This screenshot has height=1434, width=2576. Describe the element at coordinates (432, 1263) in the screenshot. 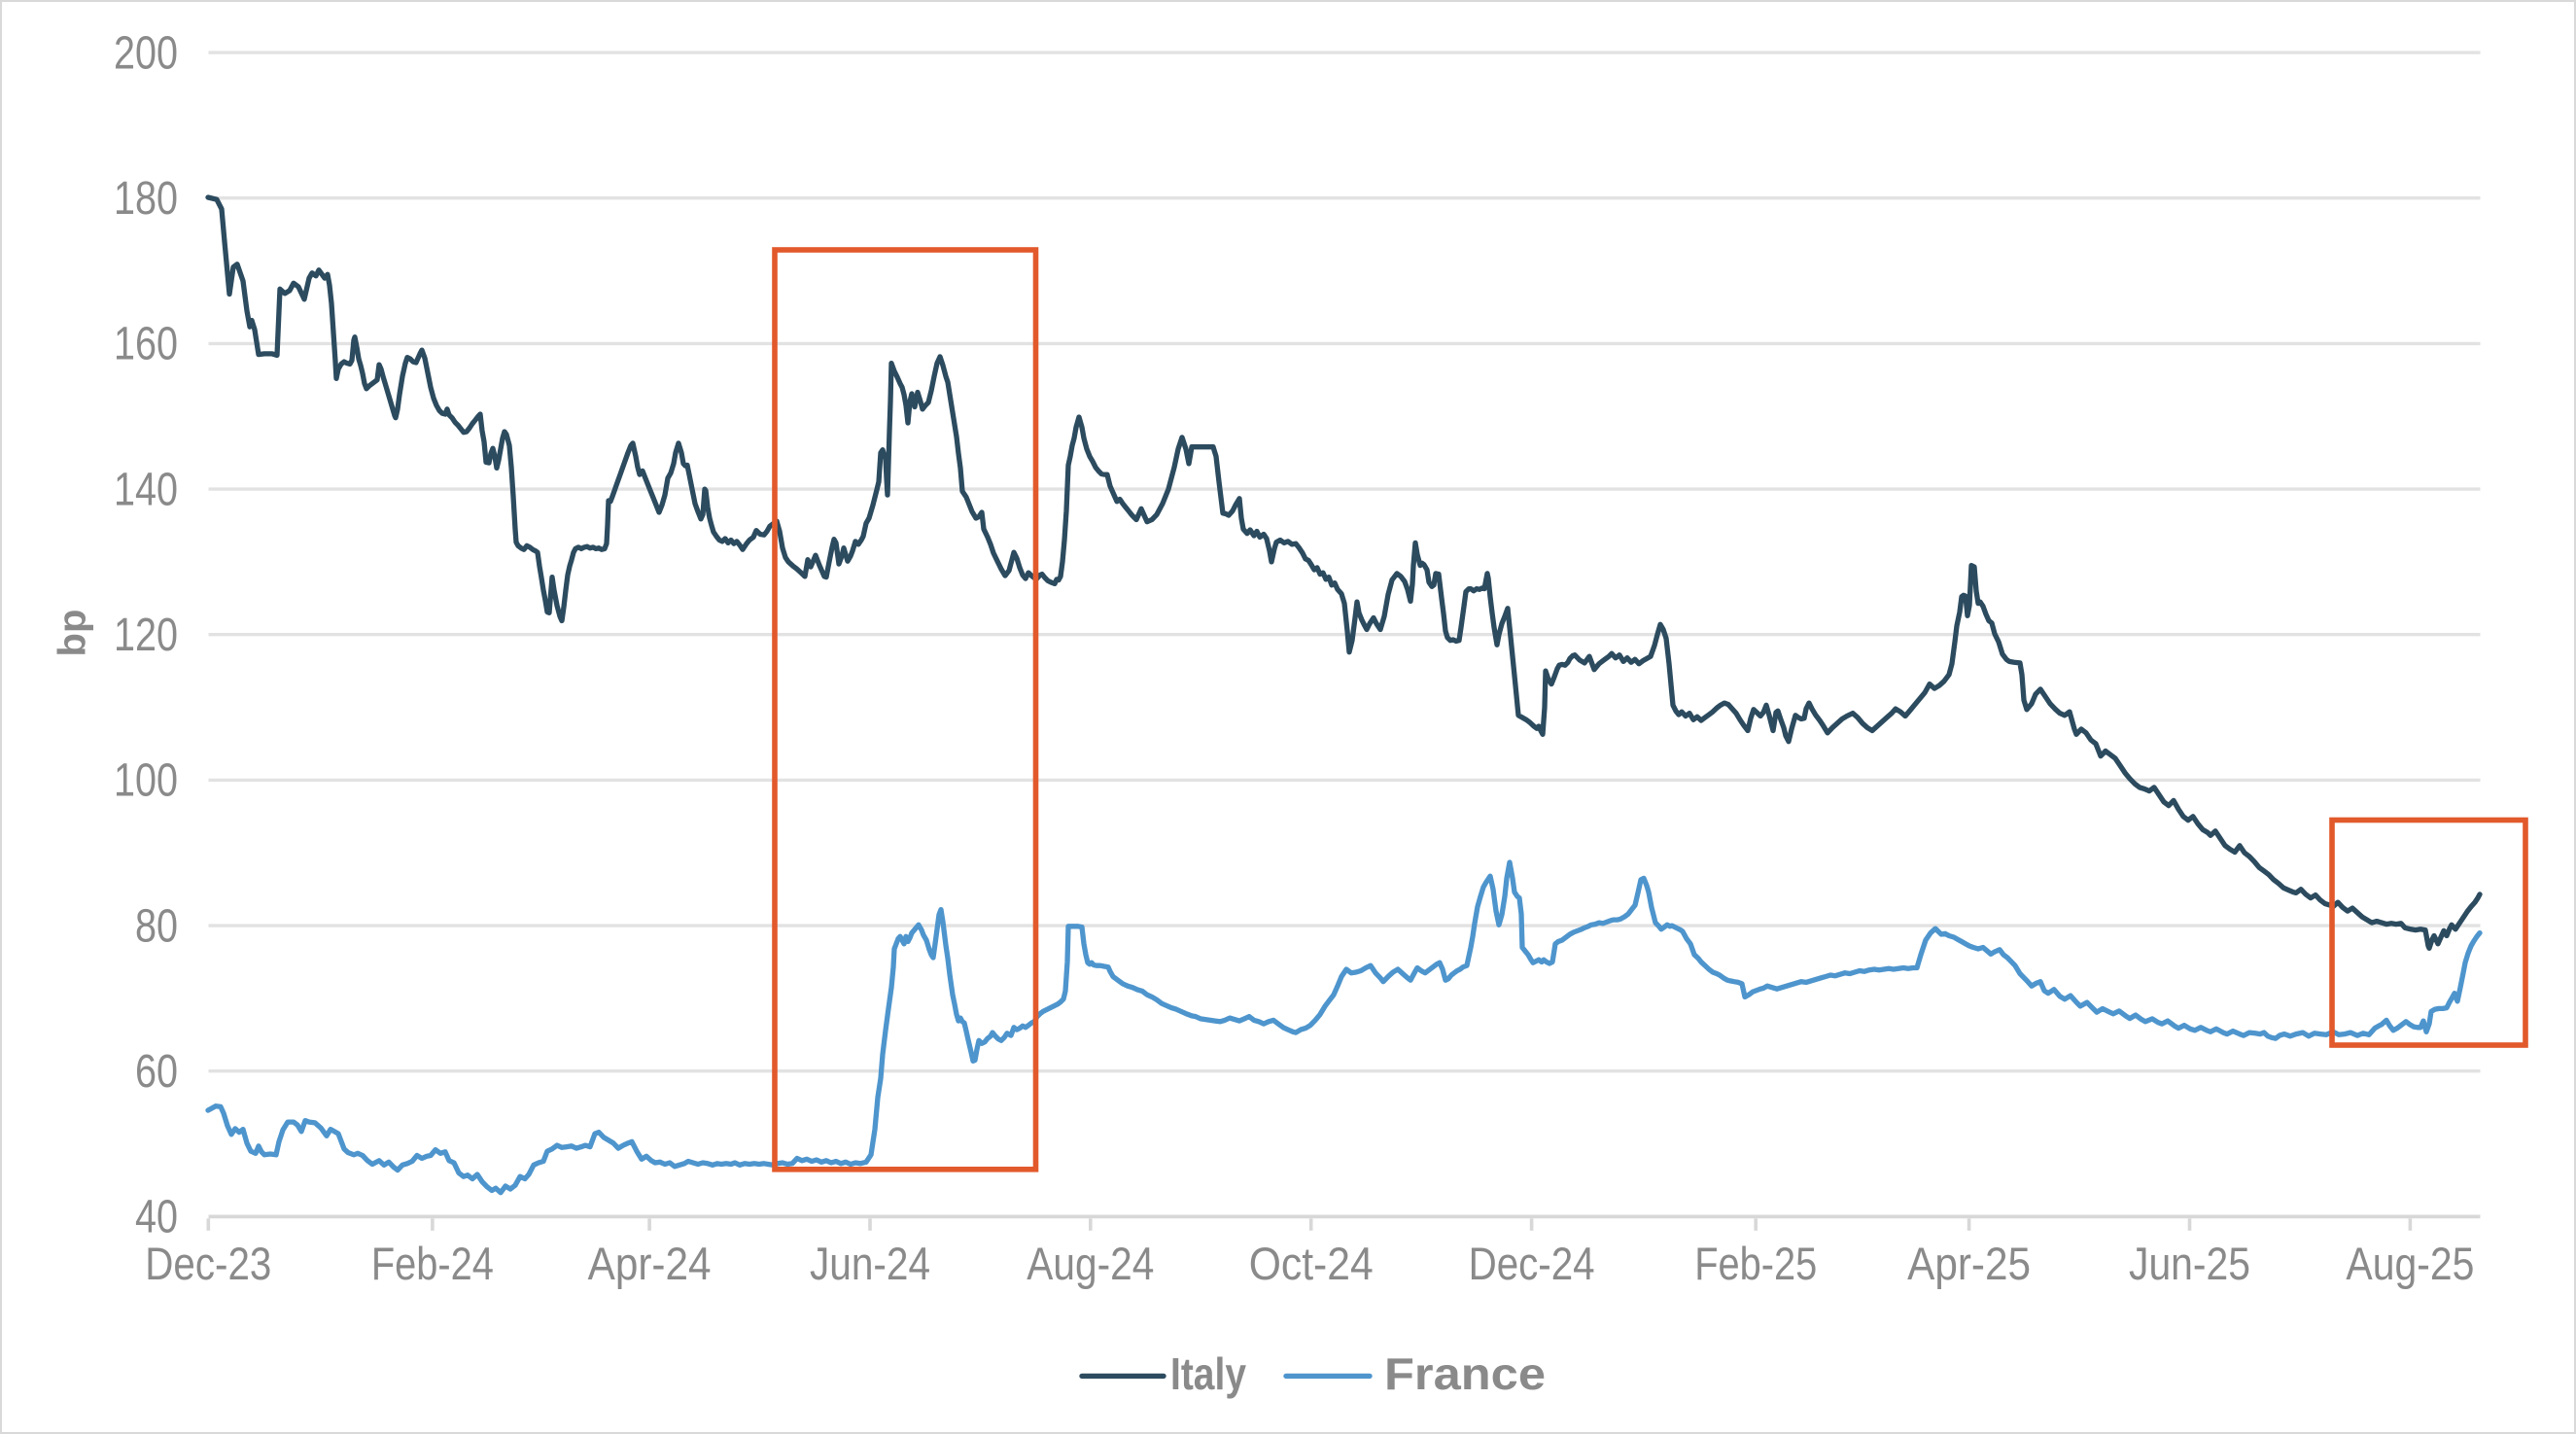

I see `svg-text: Feb-24` at that location.